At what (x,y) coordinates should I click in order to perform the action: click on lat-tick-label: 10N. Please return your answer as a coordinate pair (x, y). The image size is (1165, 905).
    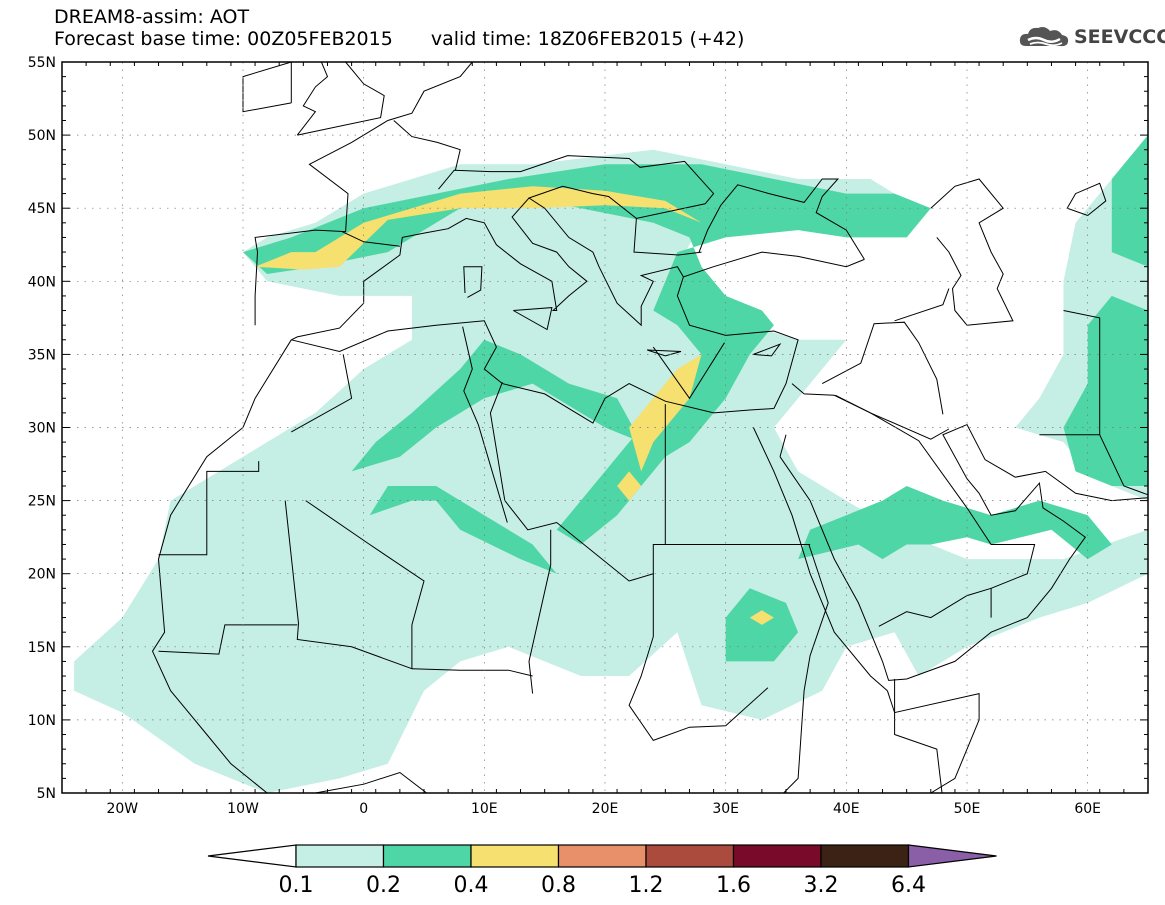
    Looking at the image, I should click on (42, 721).